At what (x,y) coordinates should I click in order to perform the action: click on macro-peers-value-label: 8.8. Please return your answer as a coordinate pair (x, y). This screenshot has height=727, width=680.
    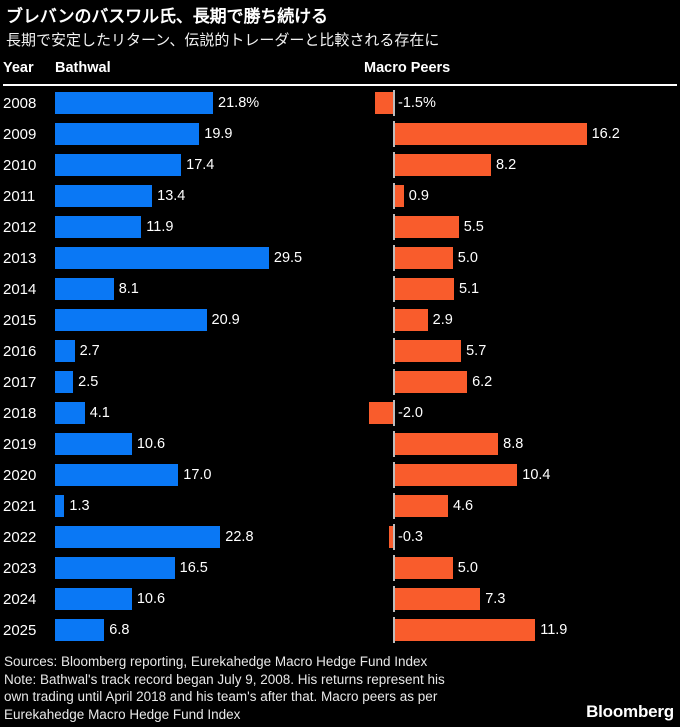
    Looking at the image, I should click on (513, 444).